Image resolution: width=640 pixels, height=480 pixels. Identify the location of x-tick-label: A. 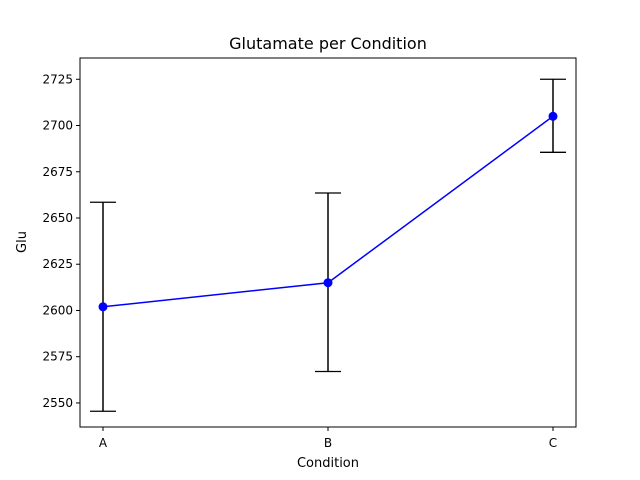
(103, 443).